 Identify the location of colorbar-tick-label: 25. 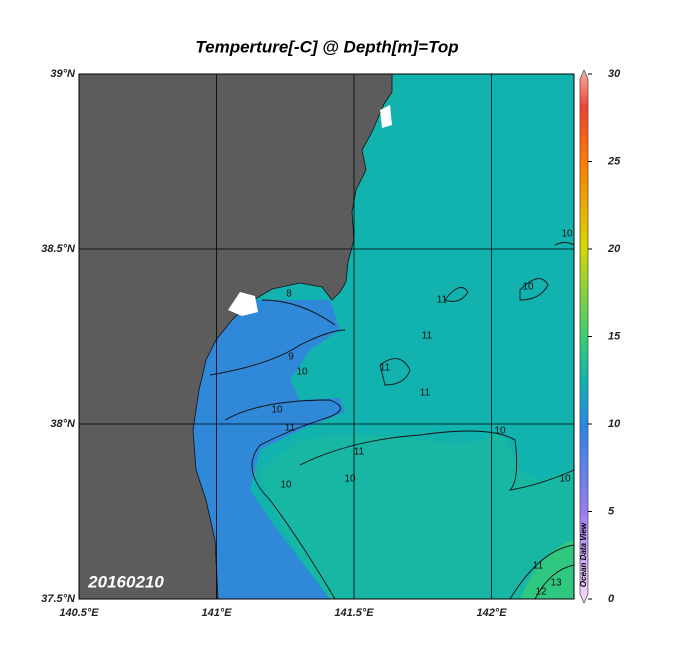
(614, 161).